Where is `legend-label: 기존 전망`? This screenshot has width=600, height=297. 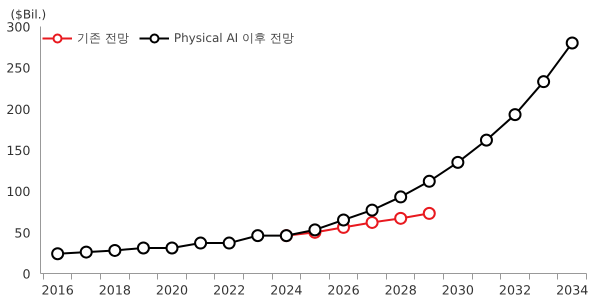 legend-label: 기존 전망 is located at coordinates (103, 38).